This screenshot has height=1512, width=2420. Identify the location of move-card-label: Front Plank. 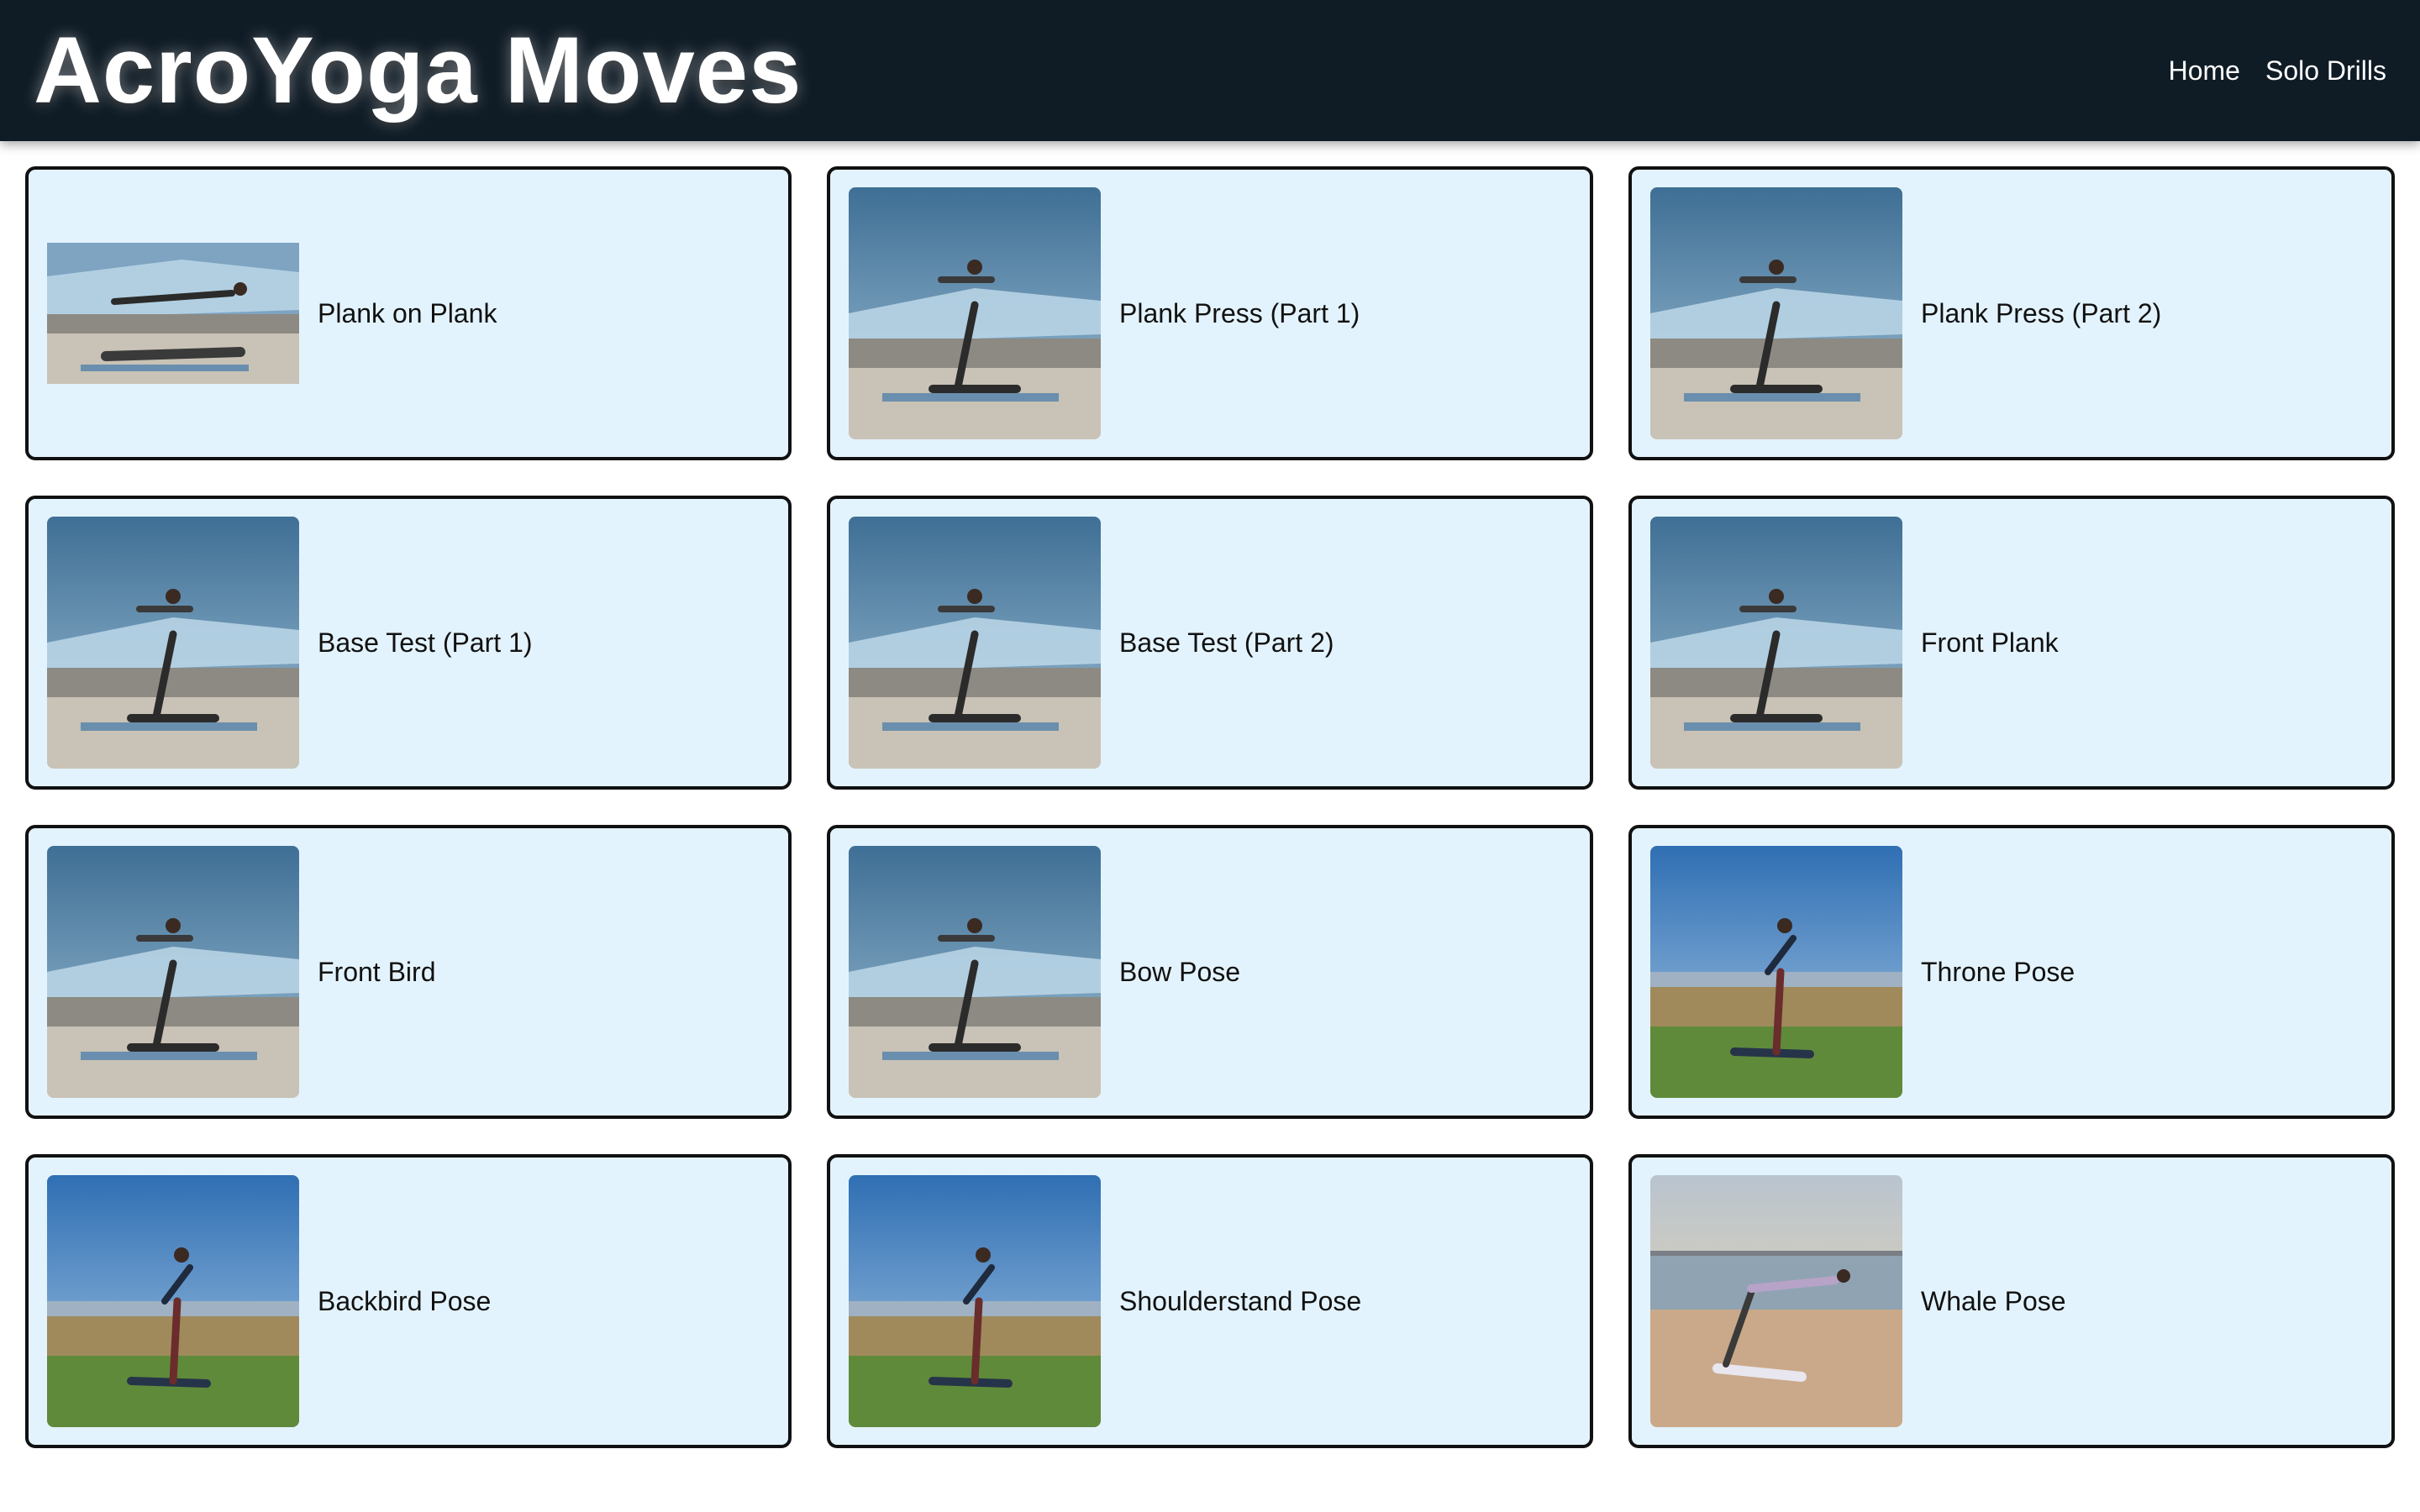
(1990, 642).